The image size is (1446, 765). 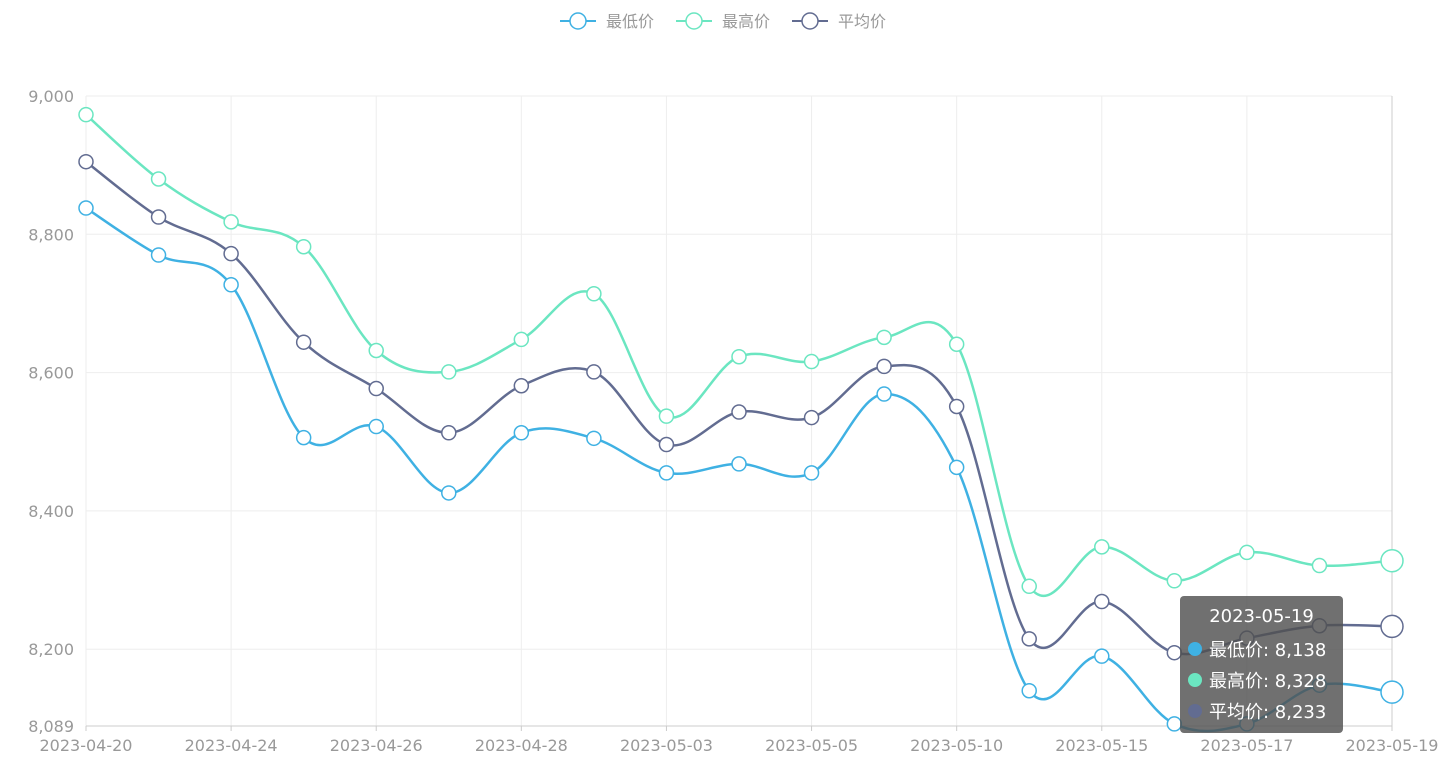 I want to click on legend: 最低价 最高价 平均价, so click(x=723, y=21).